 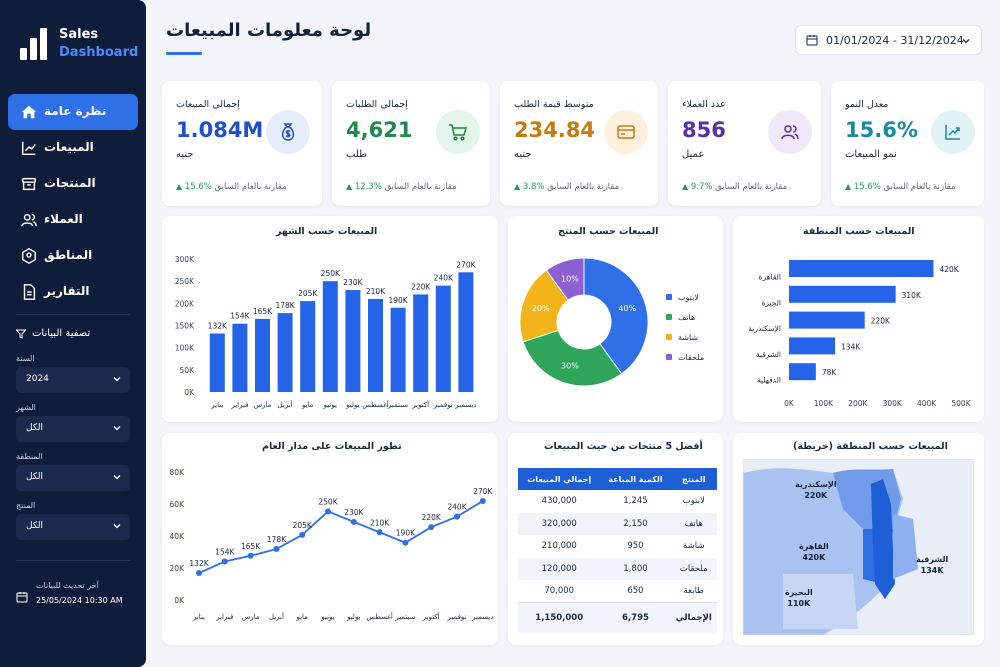 I want to click on filter-label-month: الشهر, so click(x=26, y=407).